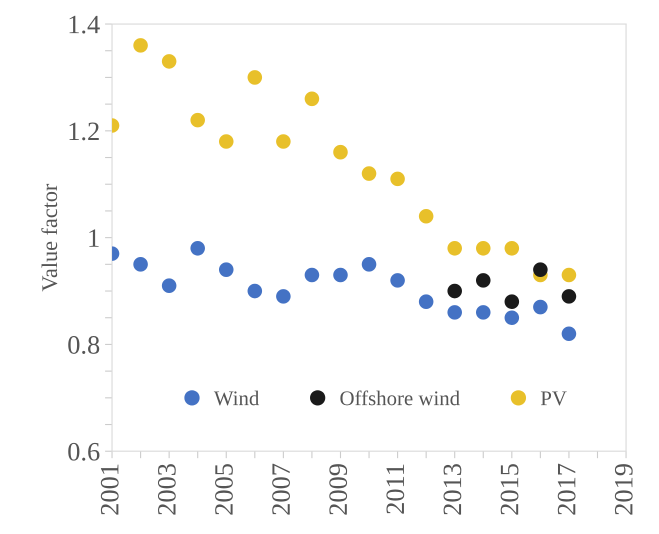 This screenshot has height=534, width=659. I want to click on y-axis-title: Value factor, so click(49, 238).